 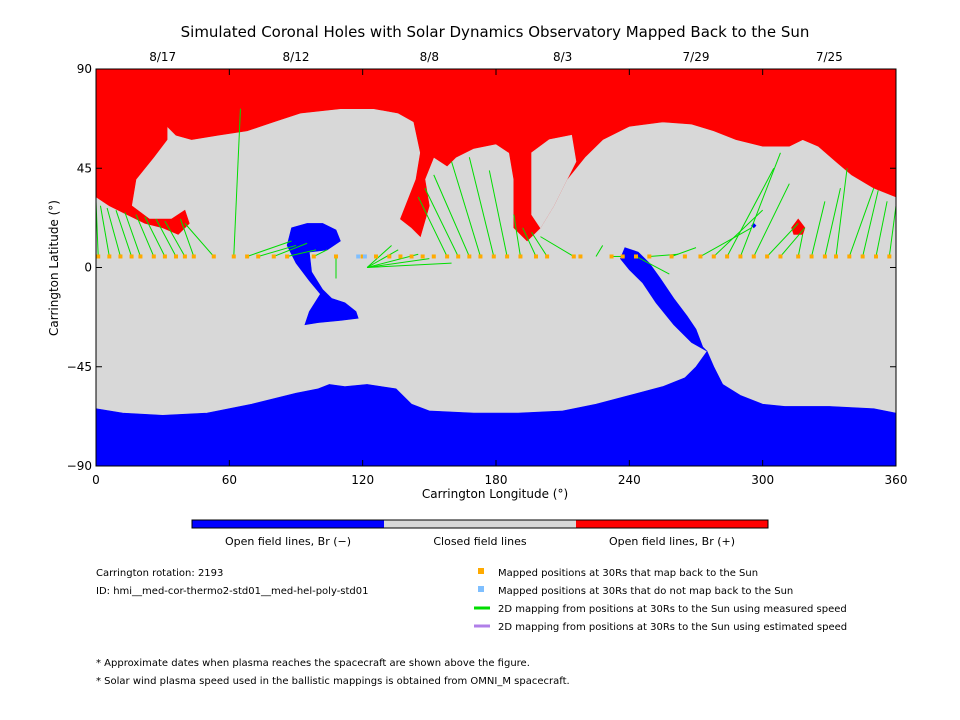 What do you see at coordinates (296, 57) in the screenshot?
I see `date-tick-label: 8/12` at bounding box center [296, 57].